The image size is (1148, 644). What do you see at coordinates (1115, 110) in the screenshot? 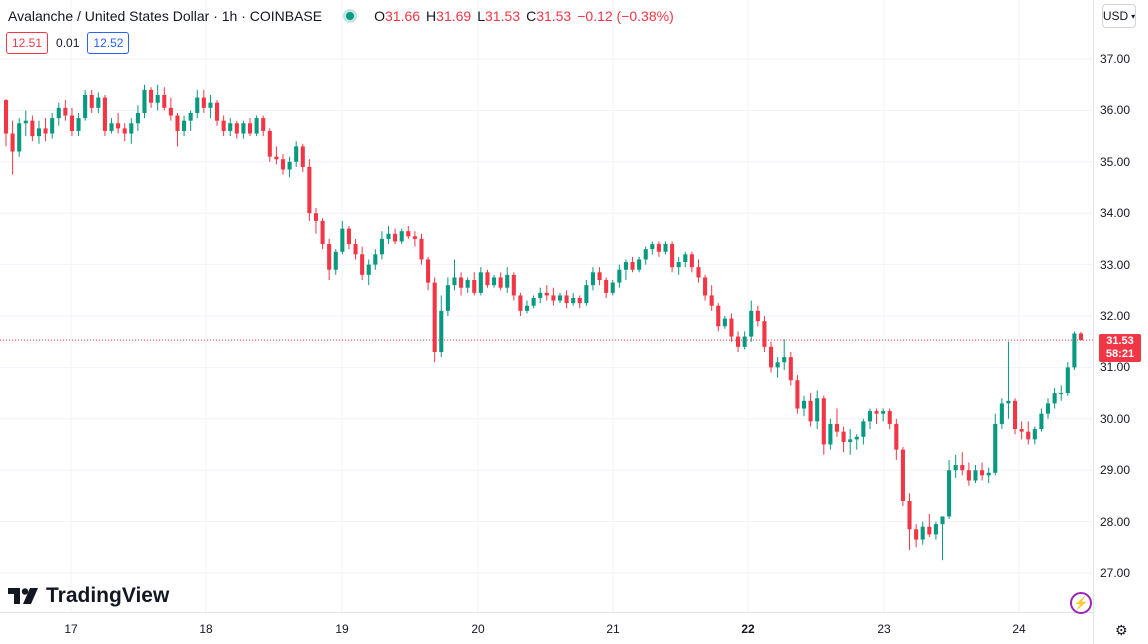
I see `price-tick-label: 36.00` at bounding box center [1115, 110].